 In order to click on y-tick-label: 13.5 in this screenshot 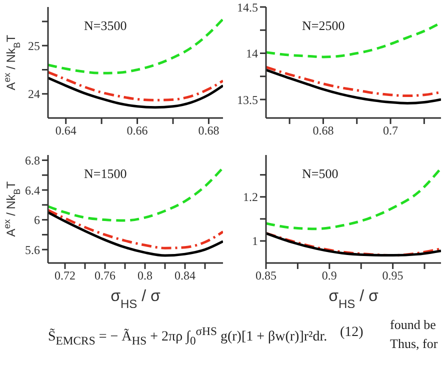, I will do `click(247, 99)`.